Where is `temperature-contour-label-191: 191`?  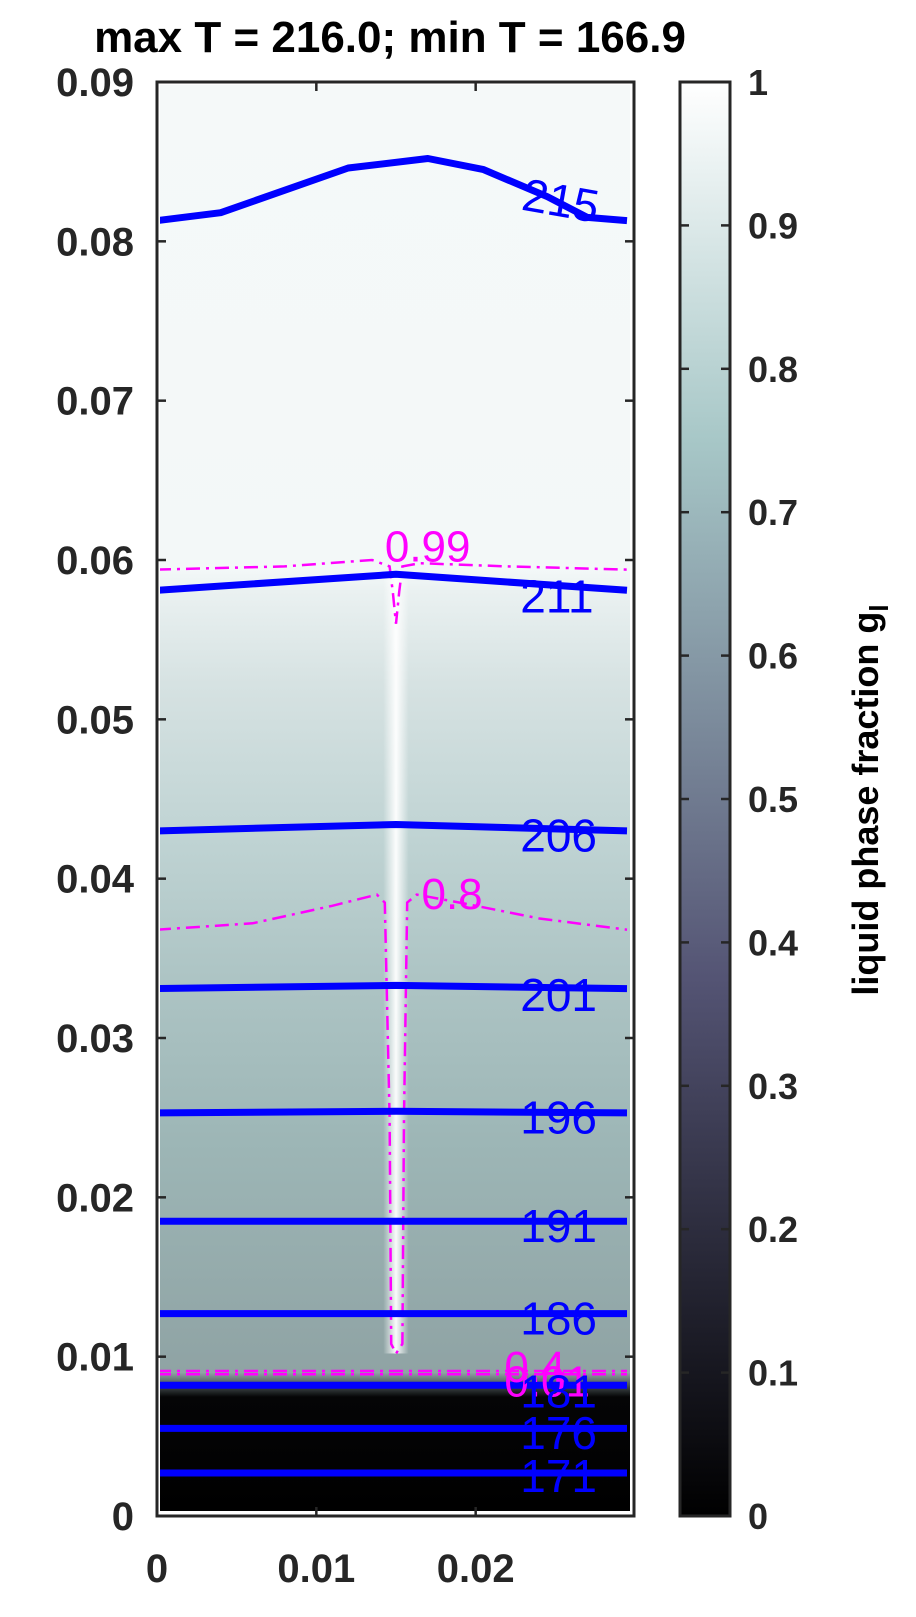
temperature-contour-label-191: 191 is located at coordinates (558, 1226).